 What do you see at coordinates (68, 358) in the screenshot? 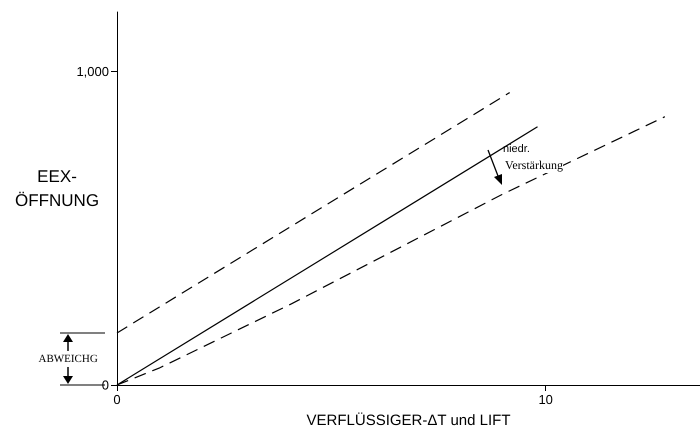
I see `text: ABWEICHG` at bounding box center [68, 358].